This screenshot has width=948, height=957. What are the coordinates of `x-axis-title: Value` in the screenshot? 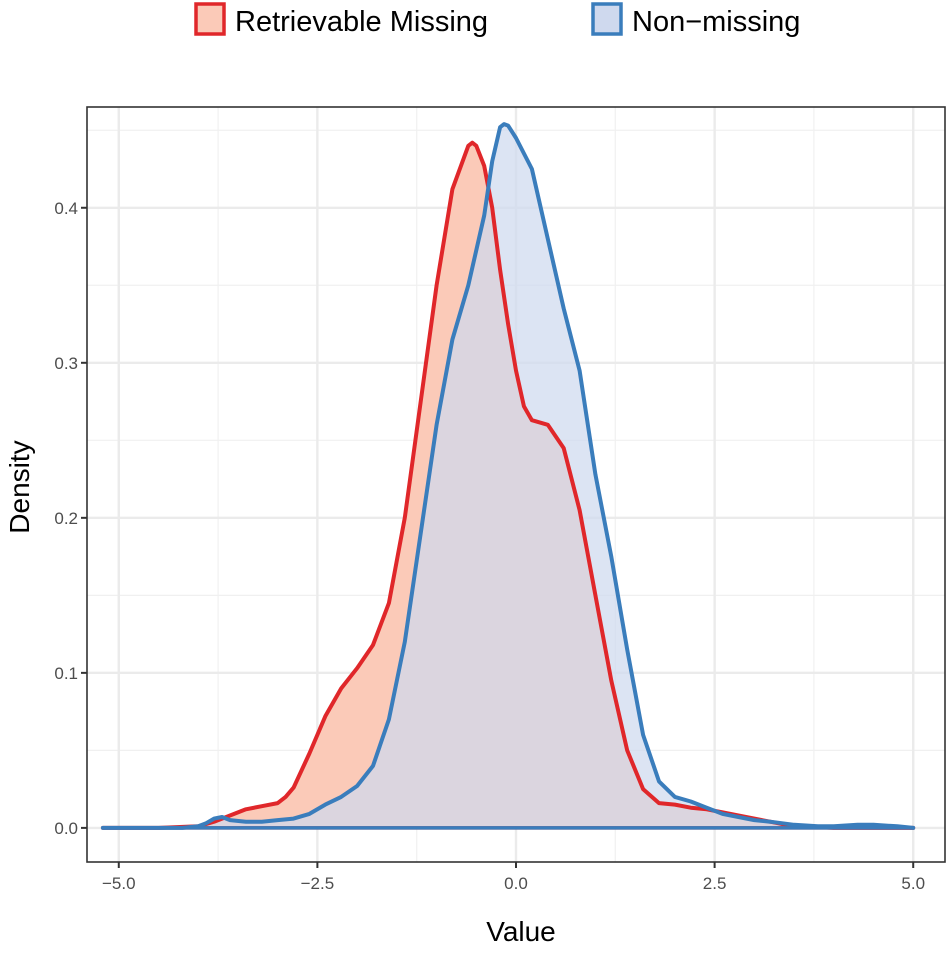 It's located at (521, 931).